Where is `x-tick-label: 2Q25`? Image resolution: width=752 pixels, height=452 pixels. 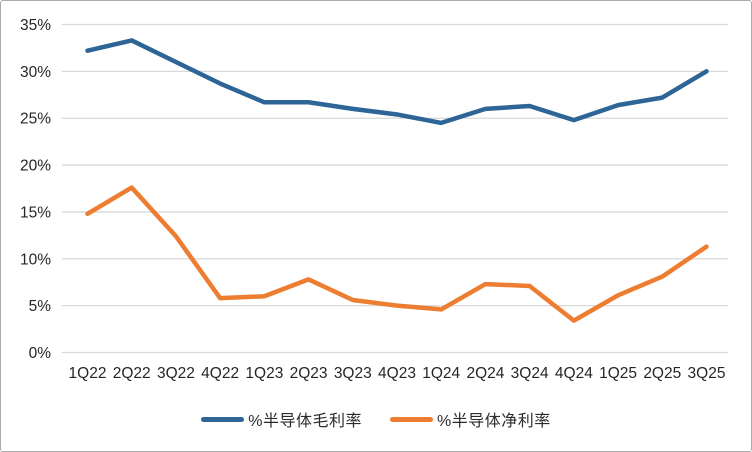
x-tick-label: 2Q25 is located at coordinates (662, 373).